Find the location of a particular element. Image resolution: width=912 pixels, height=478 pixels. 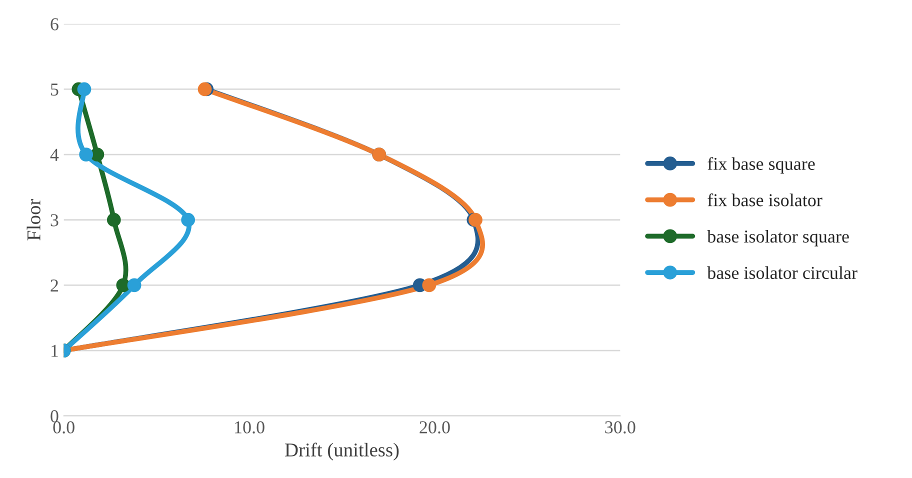

legend-label: base isolator circular is located at coordinates (782, 273).